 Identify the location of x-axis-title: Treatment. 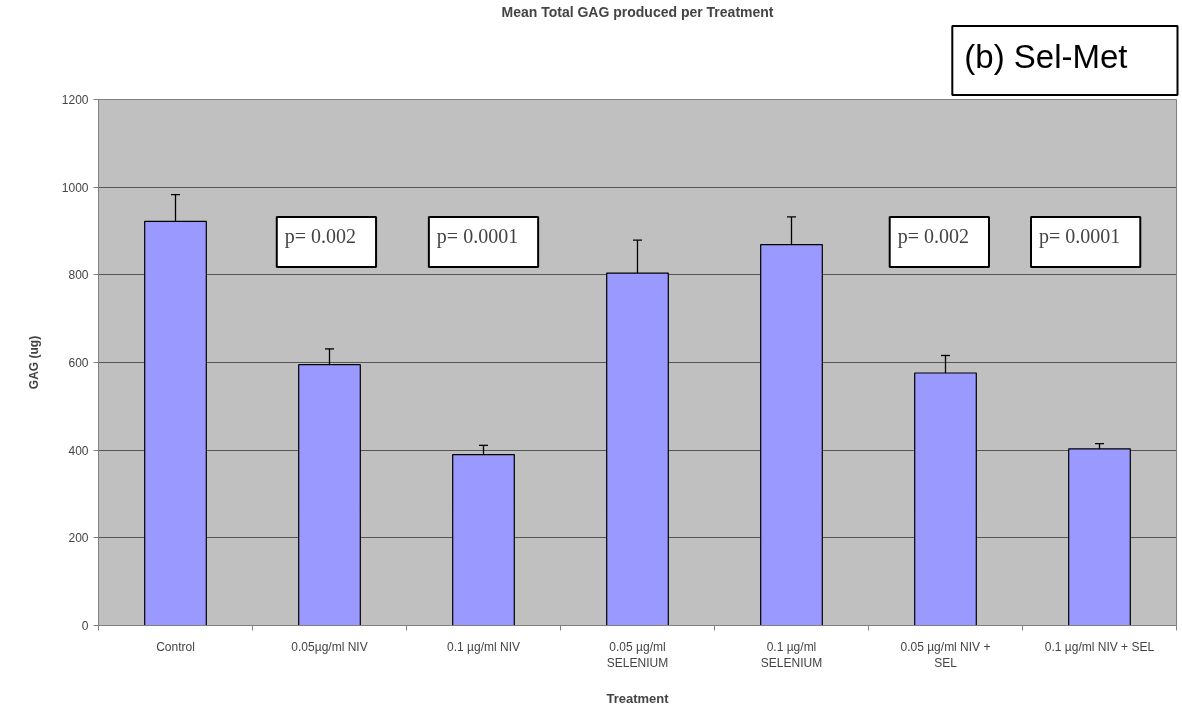
(638, 699).